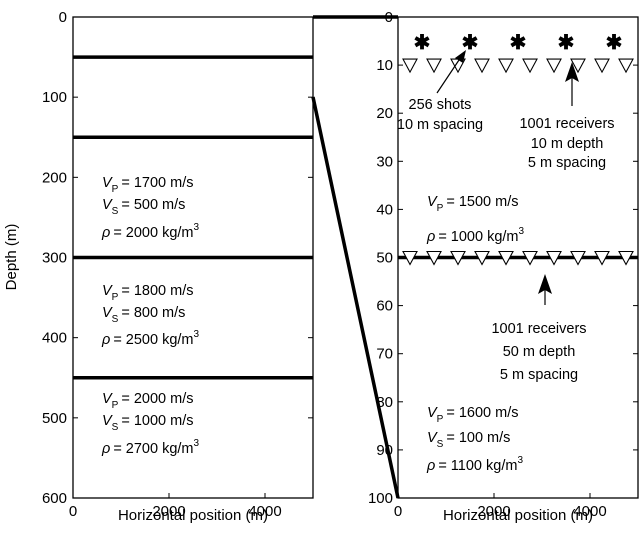 The image size is (640, 552). Describe the element at coordinates (389, 17) in the screenshot. I see `right-y-tick-label: 0` at that location.